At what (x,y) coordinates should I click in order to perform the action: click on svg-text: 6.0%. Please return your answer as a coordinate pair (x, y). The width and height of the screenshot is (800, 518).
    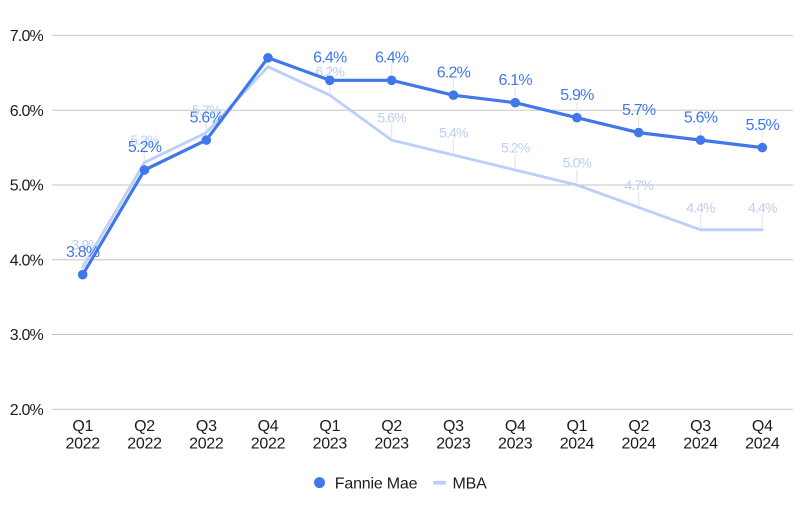
    Looking at the image, I should click on (27, 111).